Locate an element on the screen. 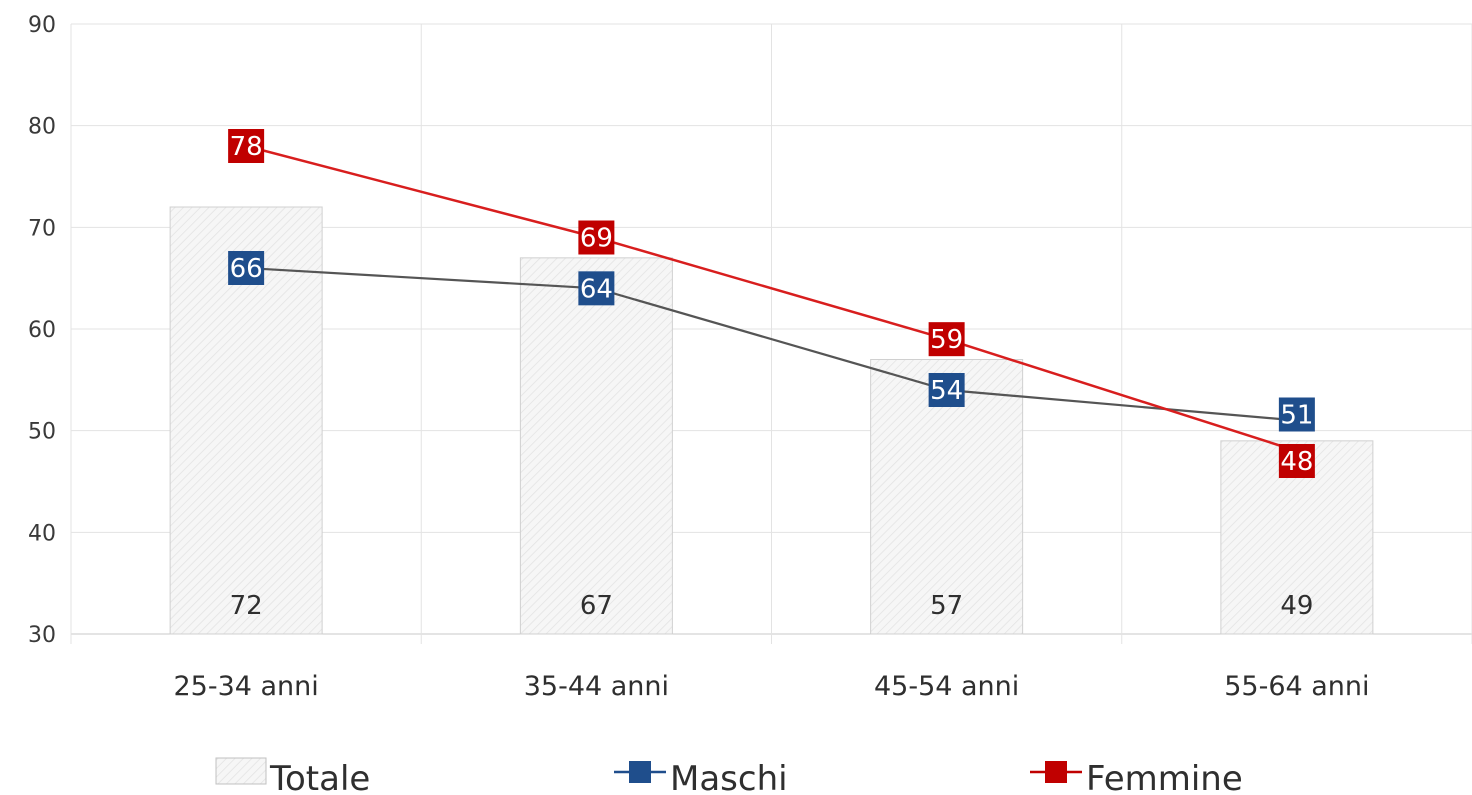  x-tick-25-34-anni: 25-34 anni is located at coordinates (245, 686).